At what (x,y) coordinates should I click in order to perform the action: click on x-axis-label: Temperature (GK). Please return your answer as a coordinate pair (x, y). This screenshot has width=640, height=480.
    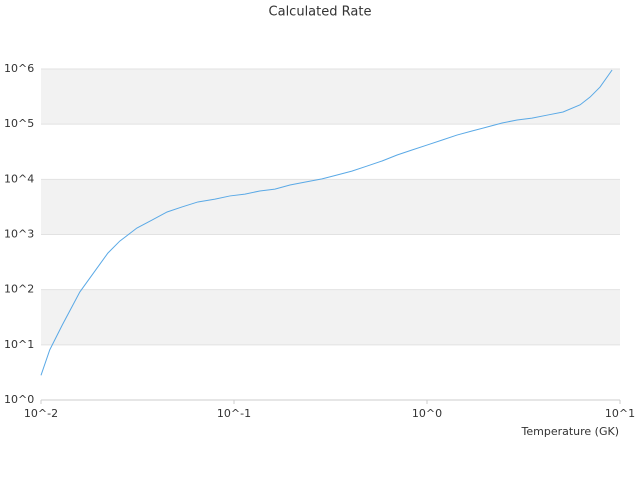
    Looking at the image, I should click on (570, 431).